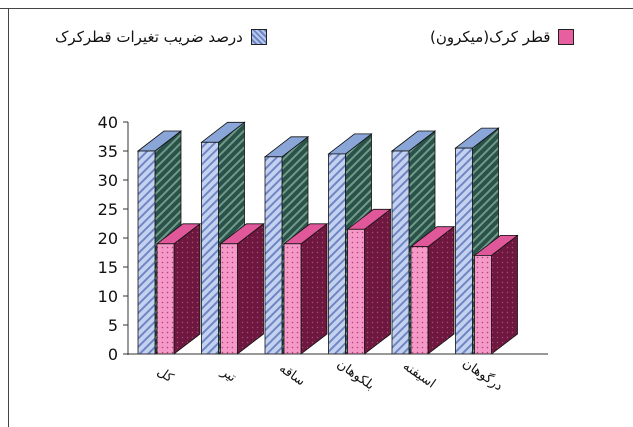  What do you see at coordinates (355, 375) in the screenshot?
I see `x-category-label: بلکوهان` at bounding box center [355, 375].